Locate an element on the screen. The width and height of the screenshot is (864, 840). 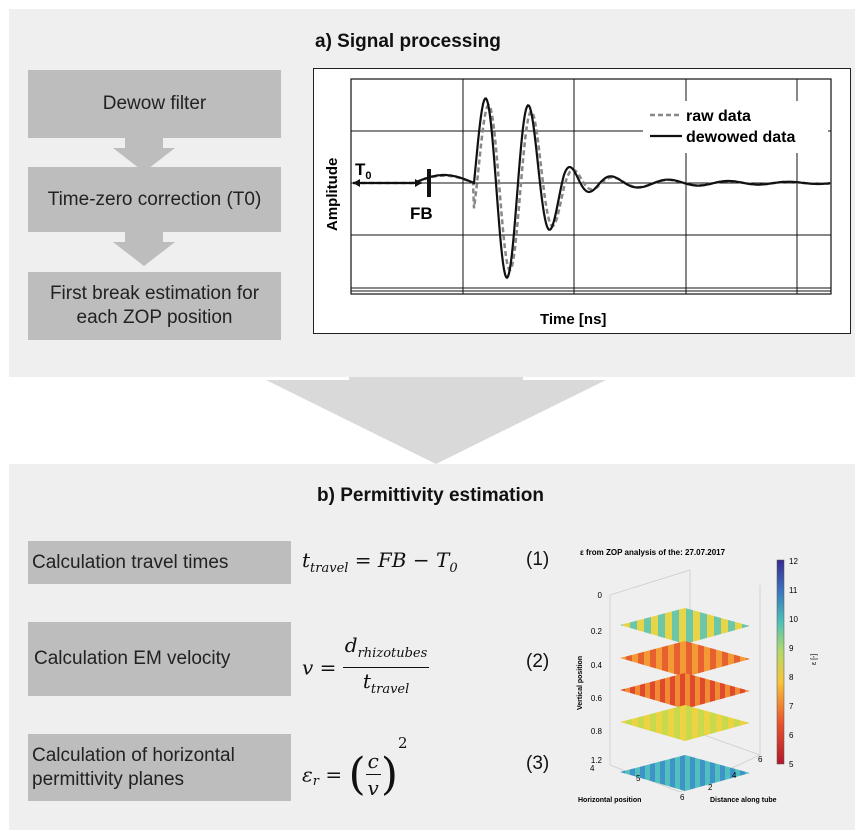
svg-text: 1.2 is located at coordinates (597, 760).